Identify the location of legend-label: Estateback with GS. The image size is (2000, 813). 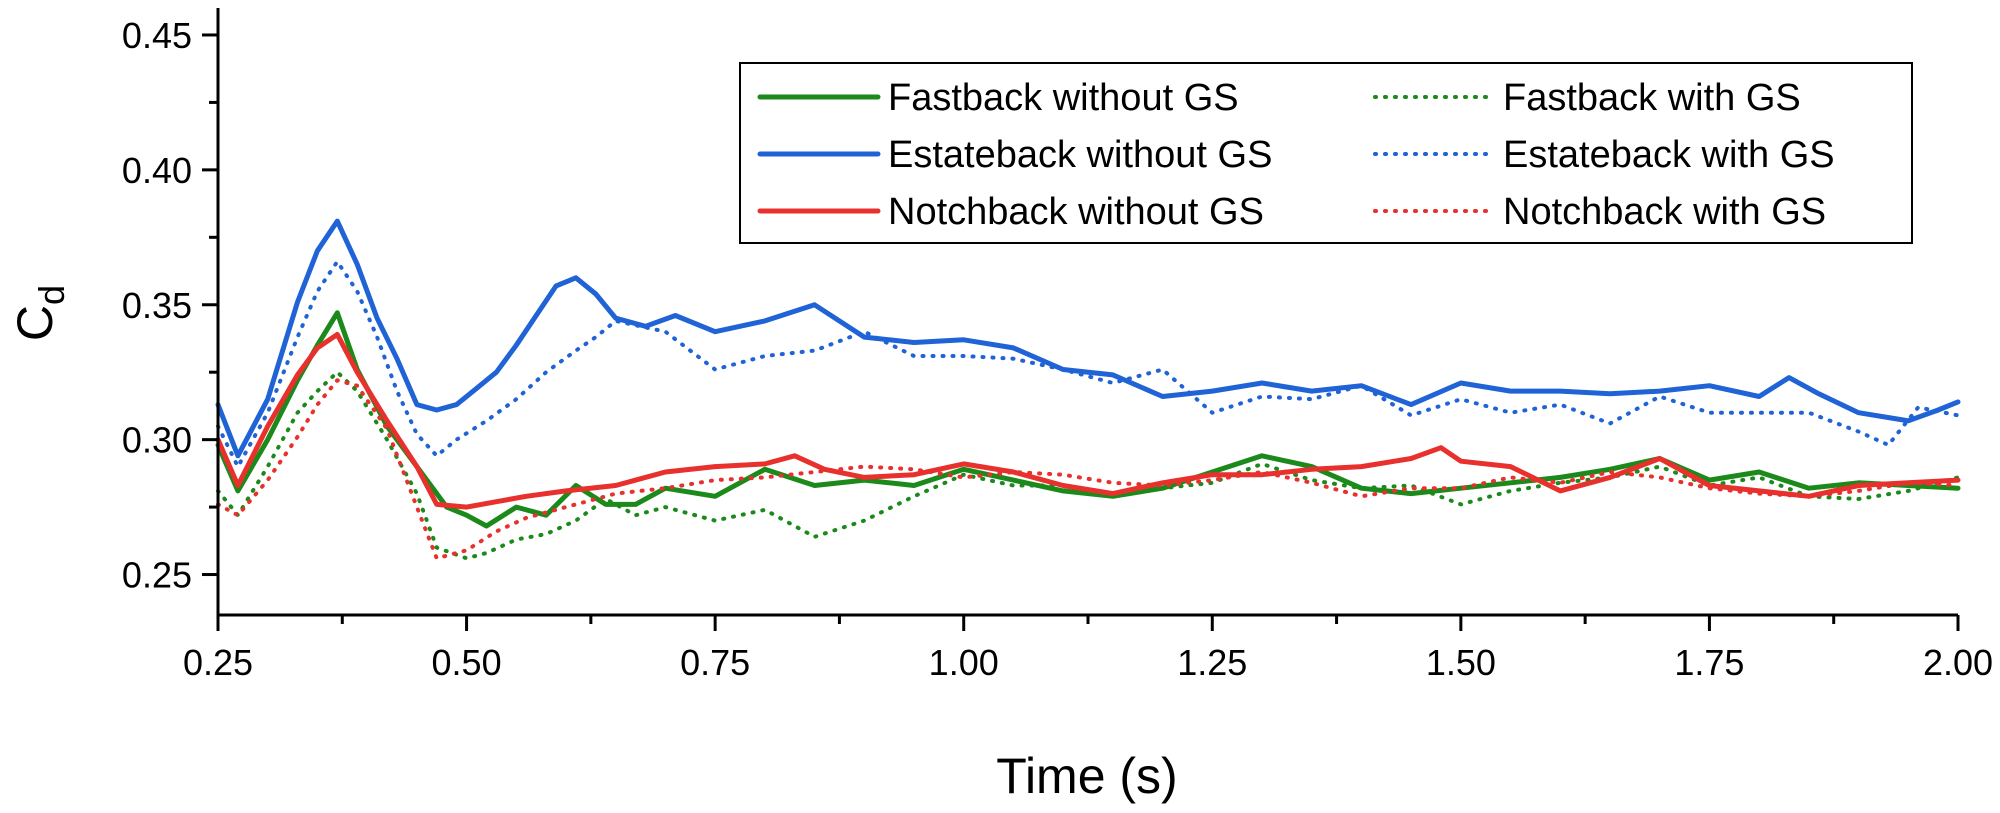
(1669, 155).